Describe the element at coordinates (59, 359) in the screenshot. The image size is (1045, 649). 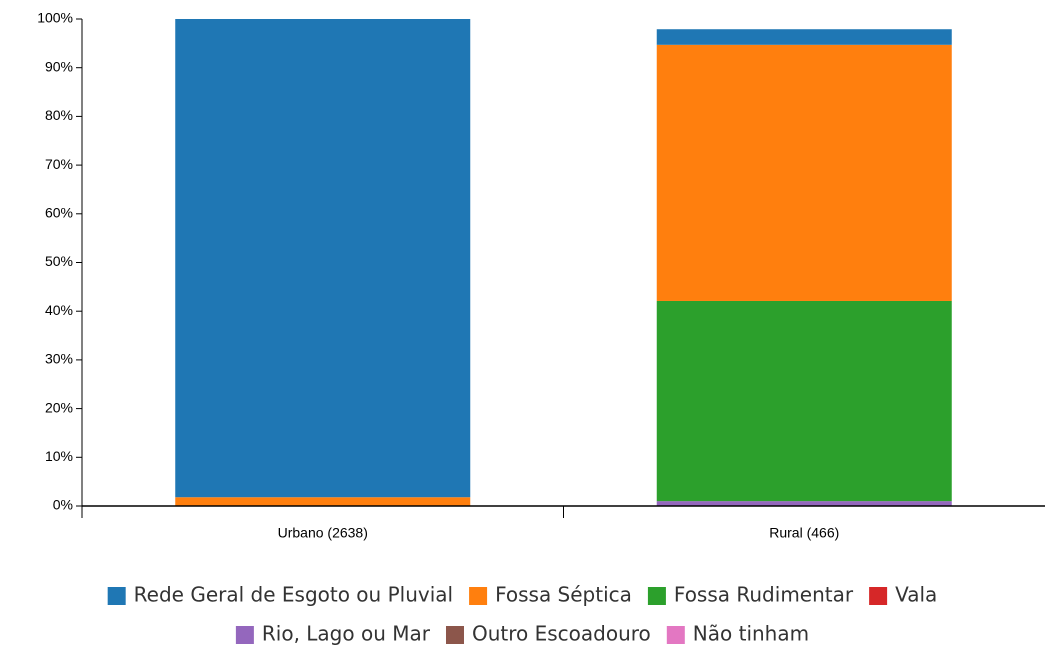
I see `y-tick-label: 30%` at that location.